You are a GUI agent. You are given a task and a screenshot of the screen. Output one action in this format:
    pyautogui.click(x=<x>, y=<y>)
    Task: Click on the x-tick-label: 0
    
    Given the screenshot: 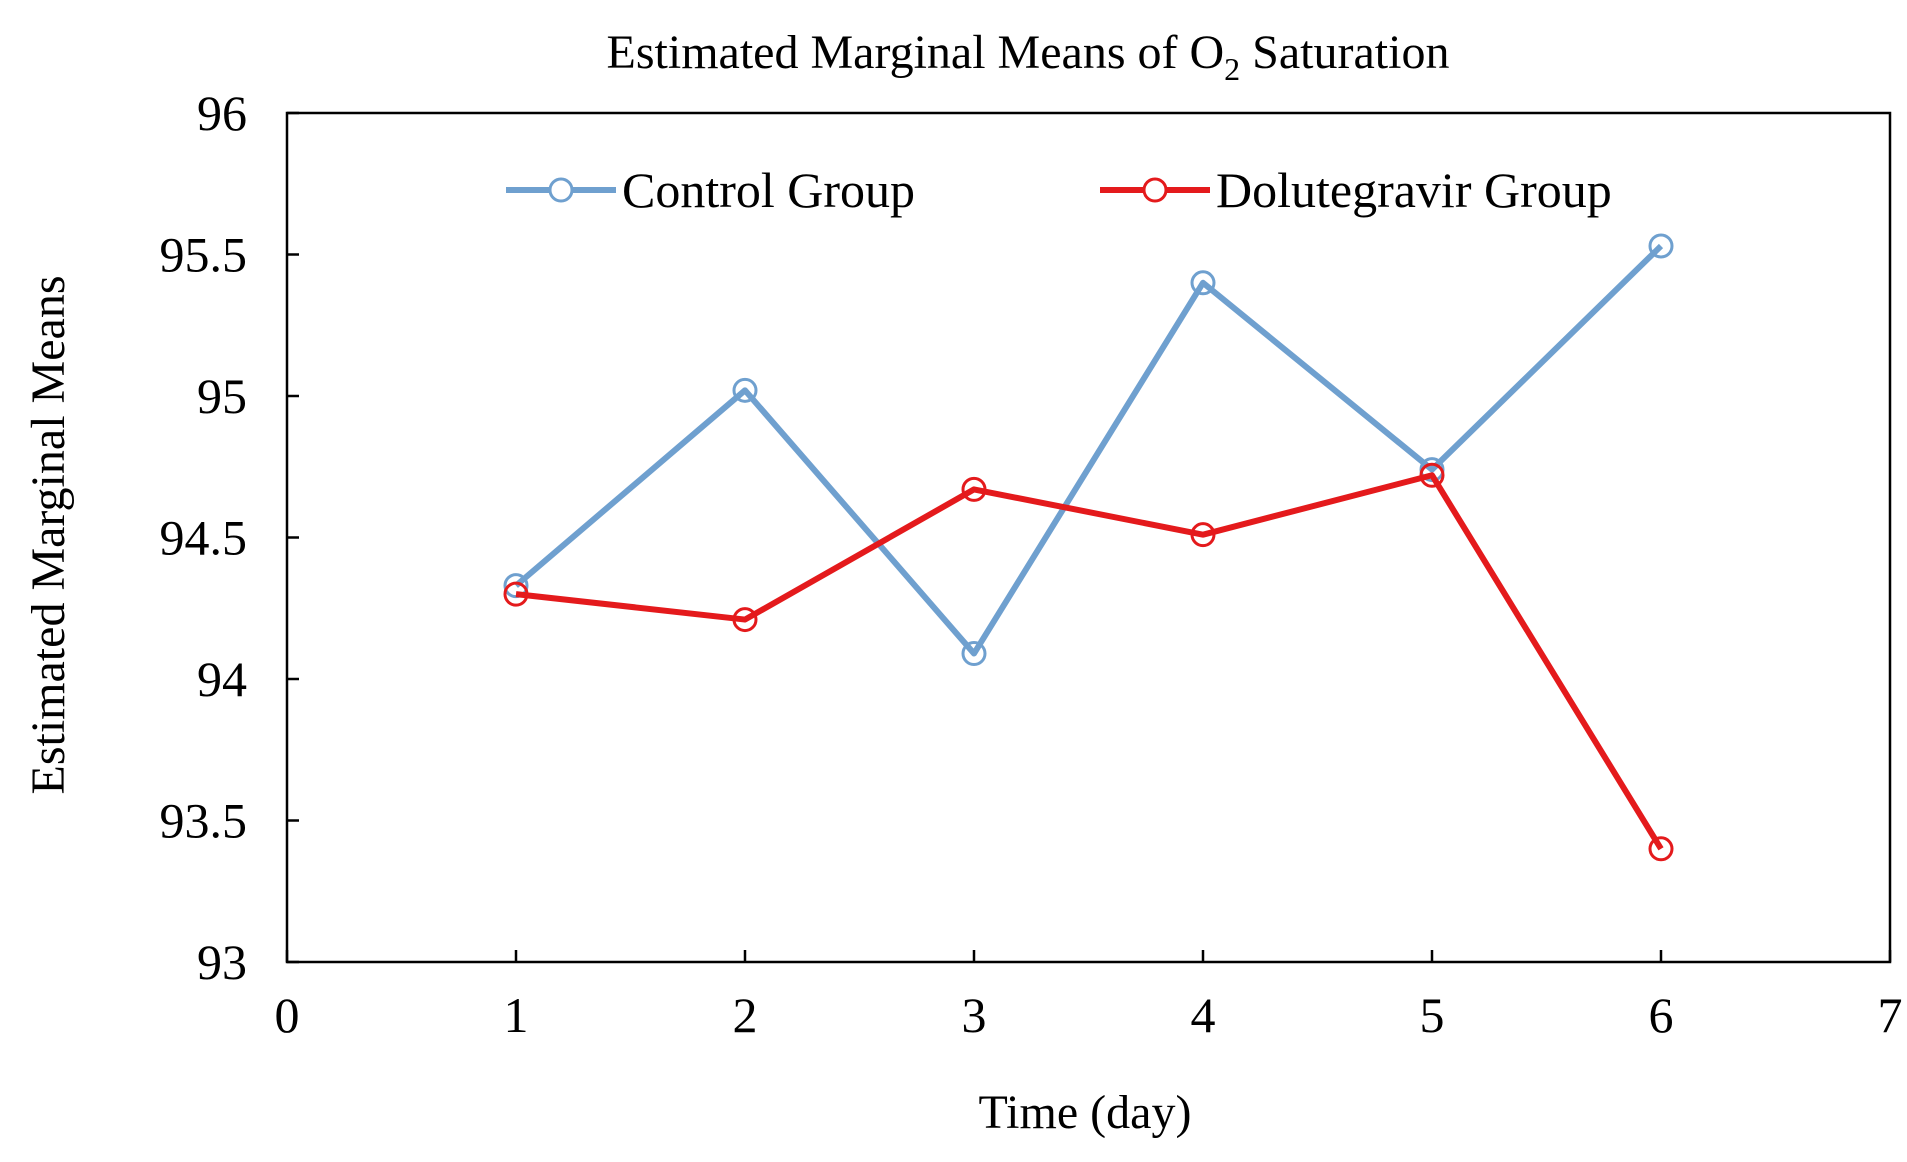 What is the action you would take?
    pyautogui.click(x=287, y=1015)
    